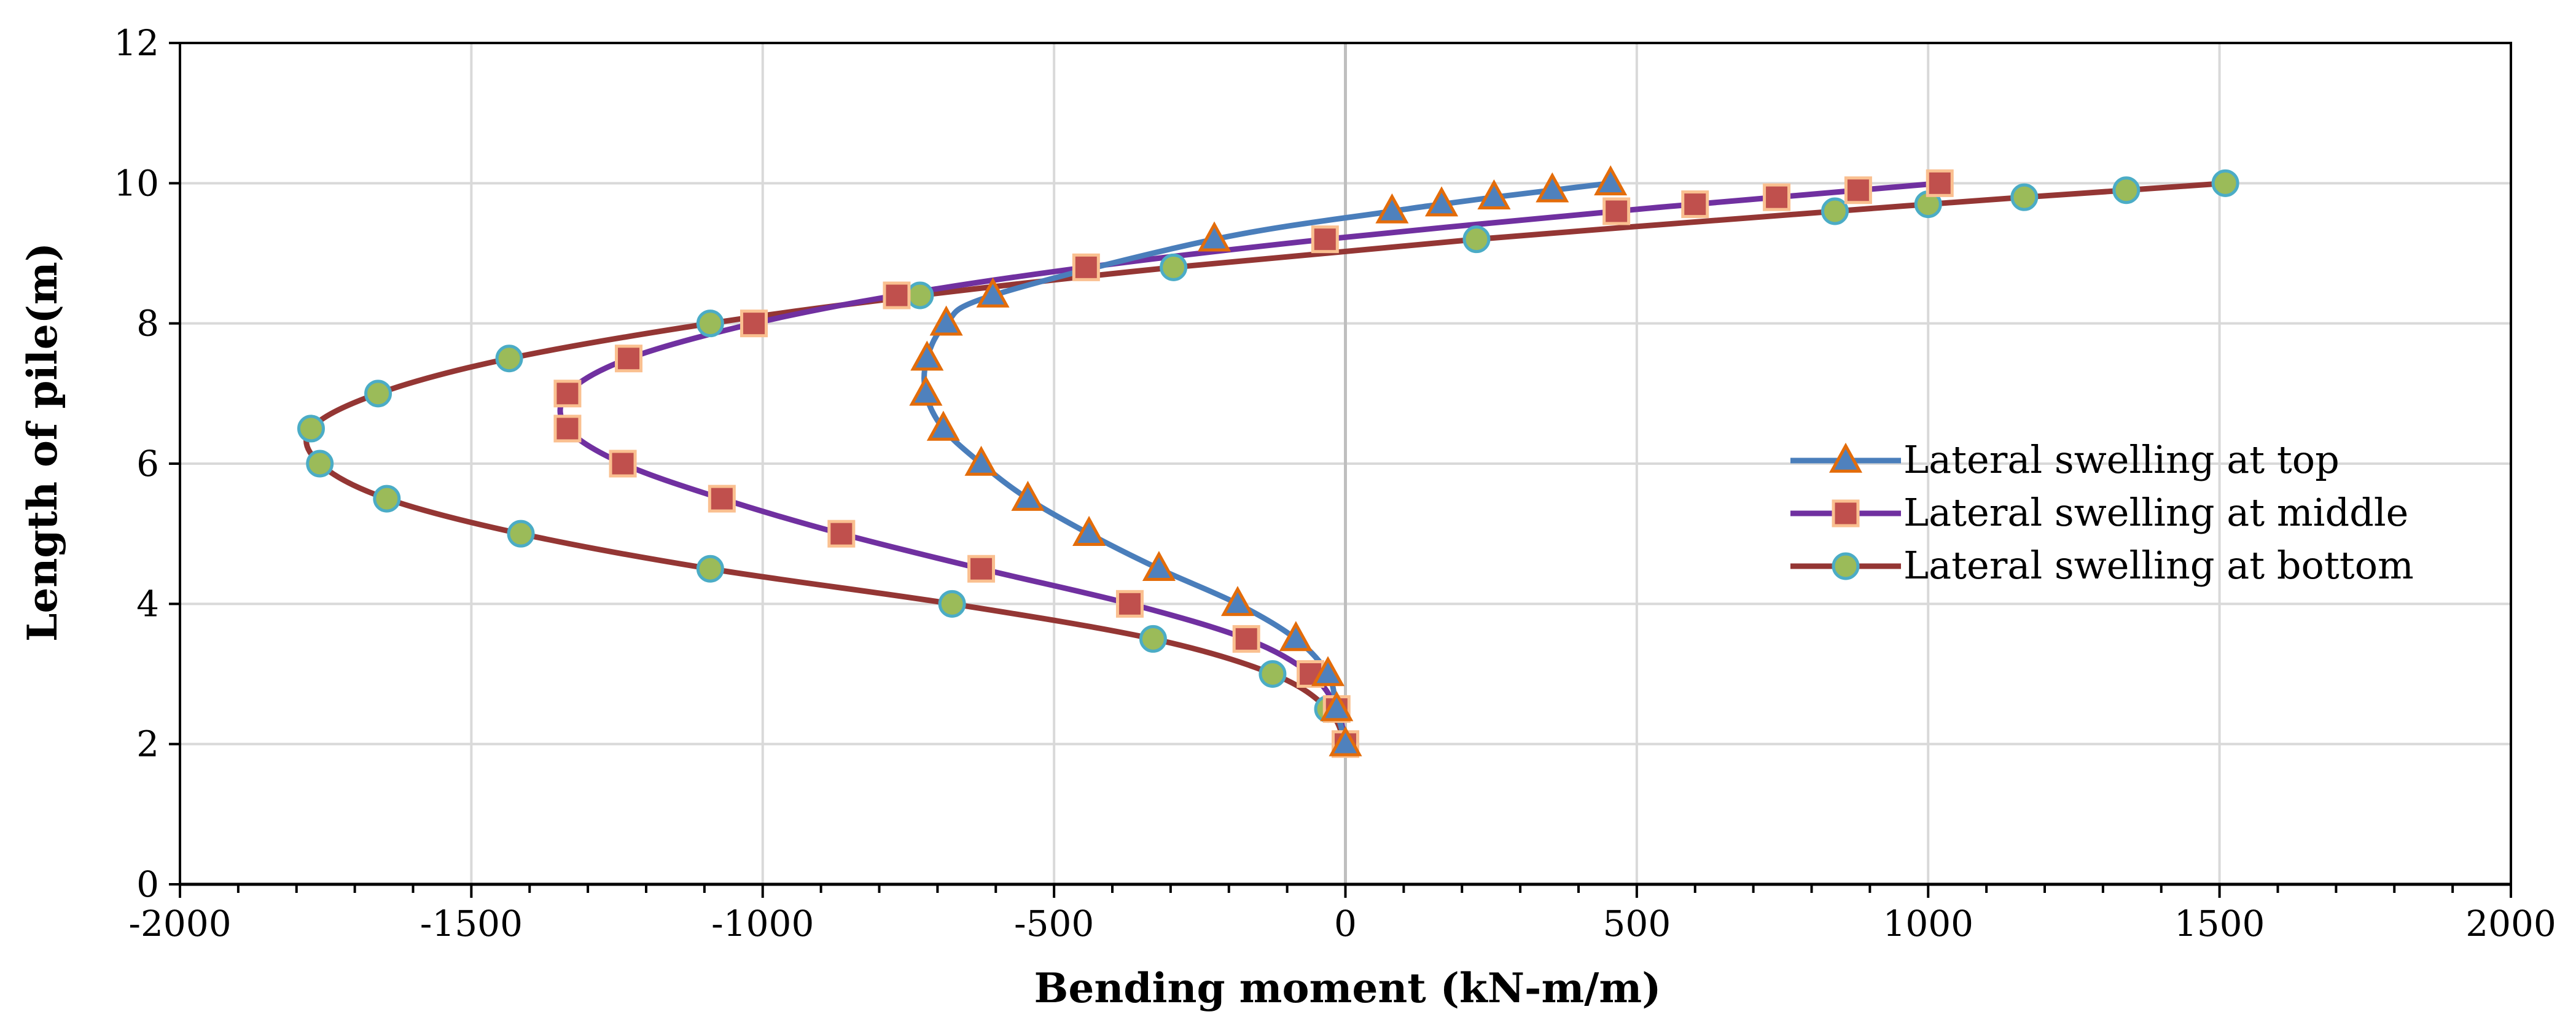  I want to click on legend-label: Lateral swelling at top, so click(2121, 459).